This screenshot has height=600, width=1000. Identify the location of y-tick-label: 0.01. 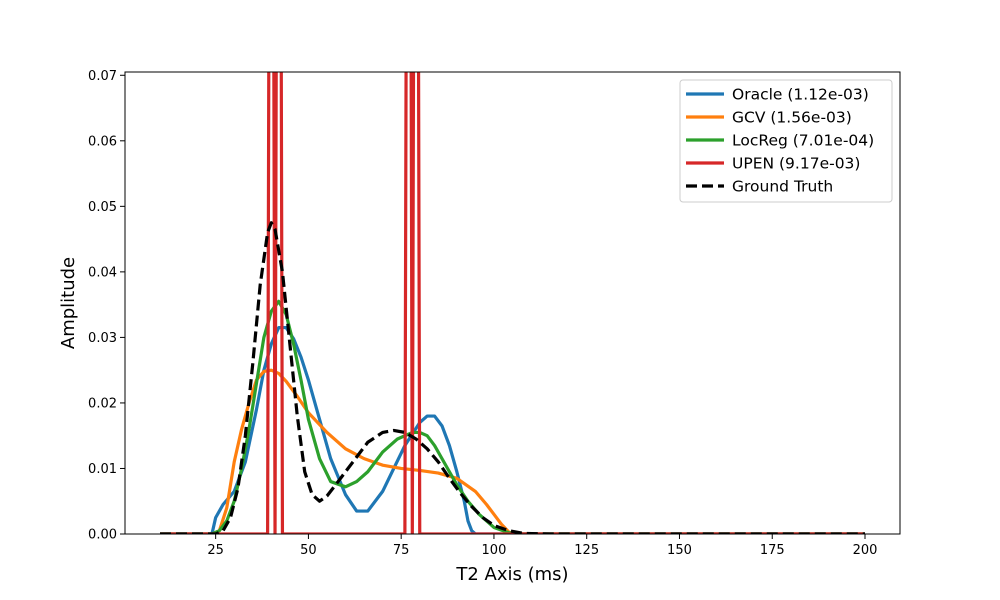
(102, 469).